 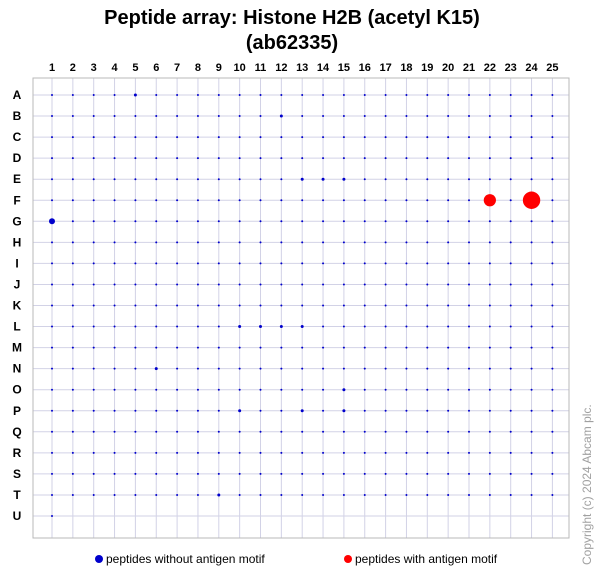 I want to click on spot-R19, so click(x=427, y=452).